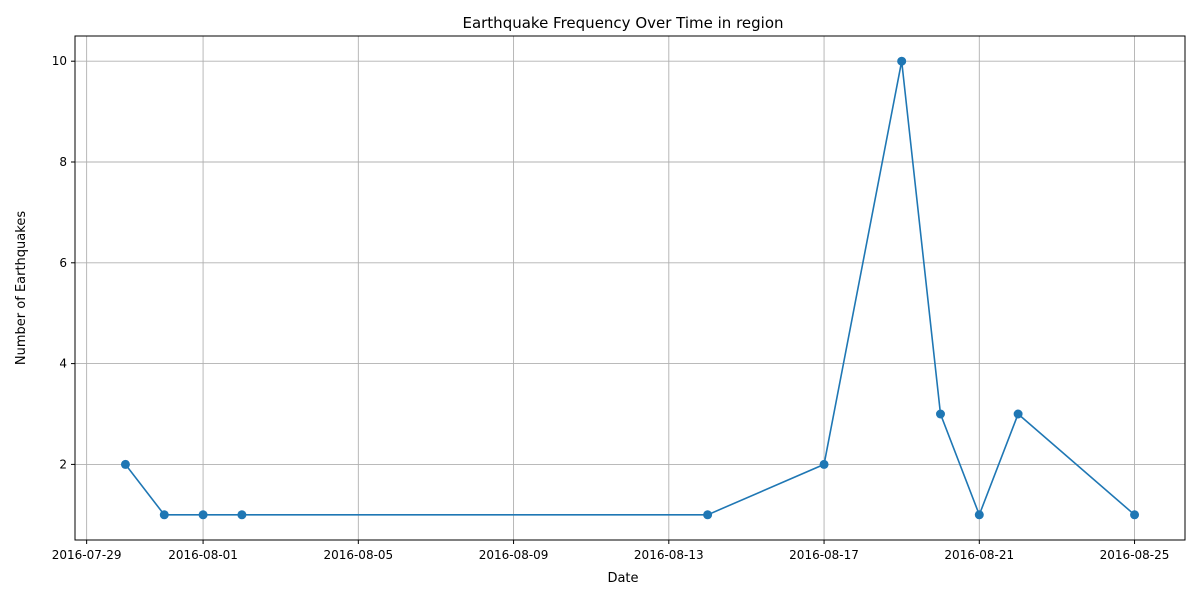 The image size is (1200, 600). Describe the element at coordinates (63, 464) in the screenshot. I see `y-tick-label: 2` at that location.